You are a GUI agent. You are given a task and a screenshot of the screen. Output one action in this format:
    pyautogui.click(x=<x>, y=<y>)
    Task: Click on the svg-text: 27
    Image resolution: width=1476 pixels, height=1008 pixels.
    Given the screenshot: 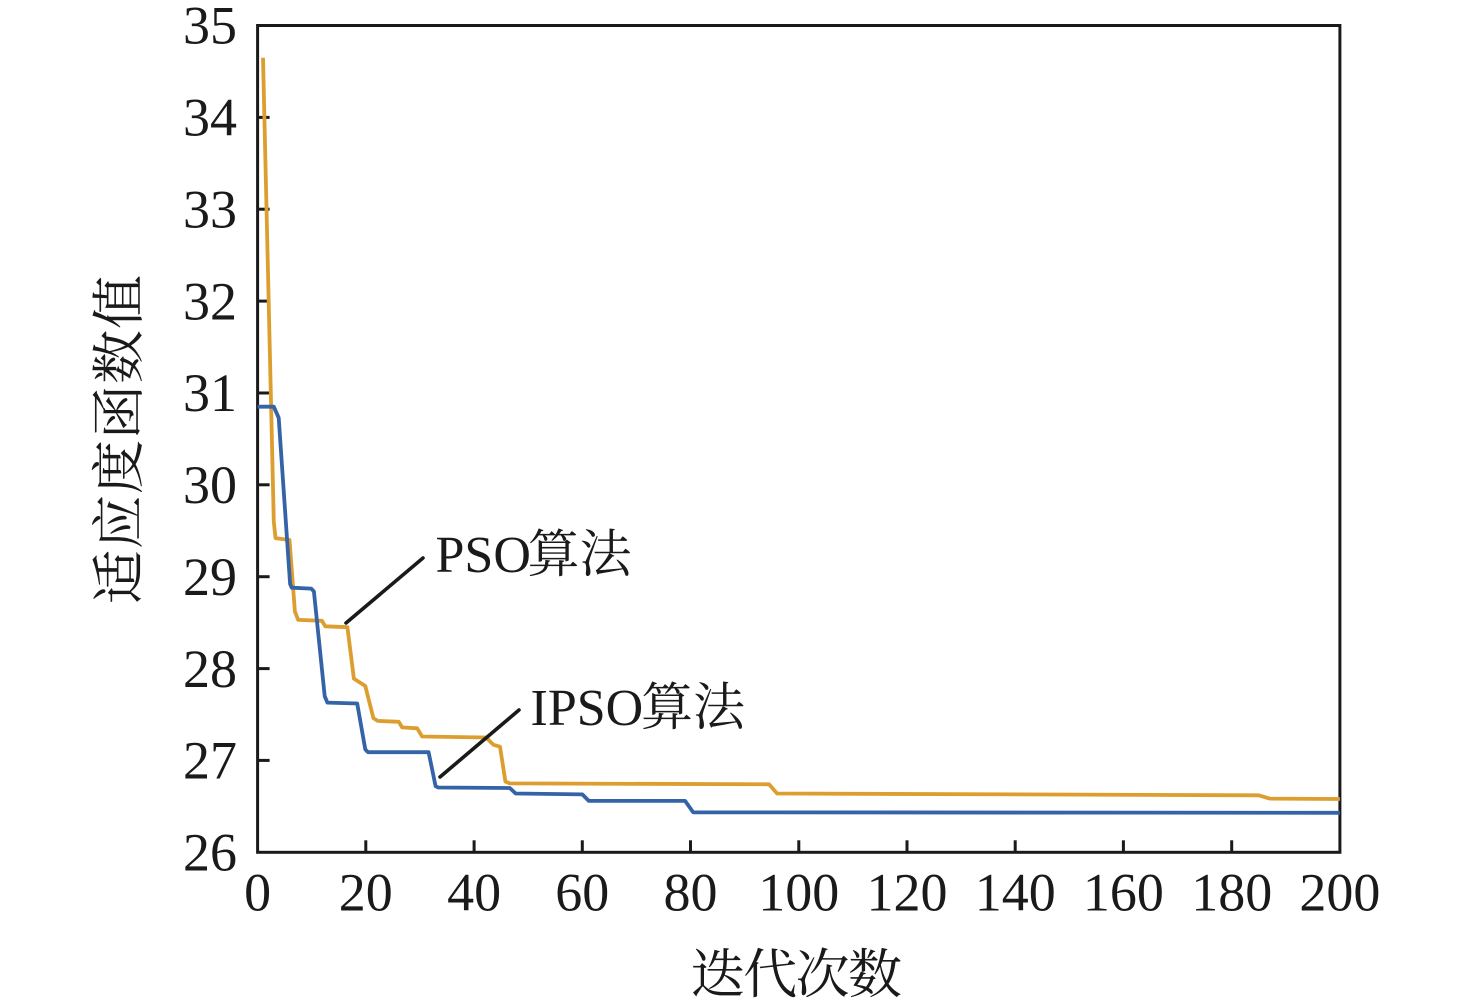 What is the action you would take?
    pyautogui.click(x=210, y=761)
    